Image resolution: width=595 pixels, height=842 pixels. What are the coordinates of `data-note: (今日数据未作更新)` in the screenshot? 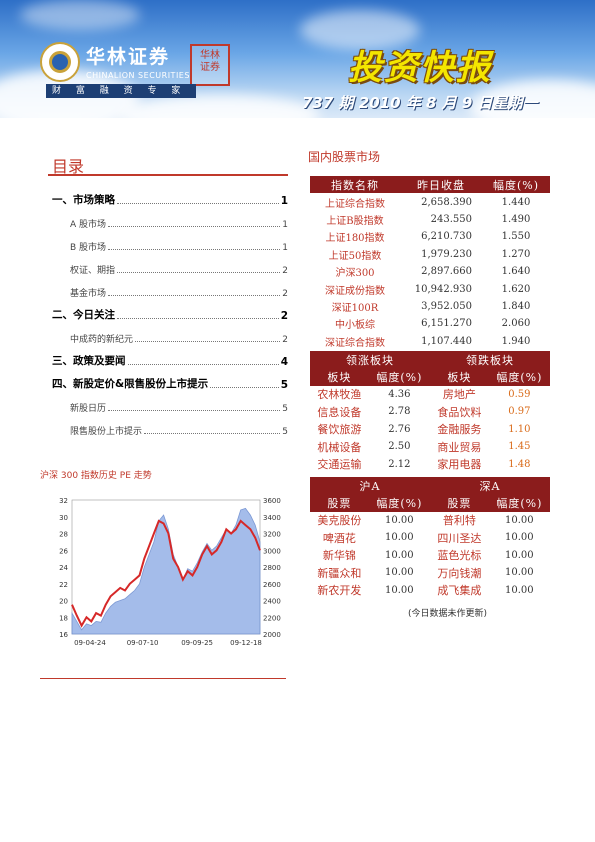 It's located at (448, 614).